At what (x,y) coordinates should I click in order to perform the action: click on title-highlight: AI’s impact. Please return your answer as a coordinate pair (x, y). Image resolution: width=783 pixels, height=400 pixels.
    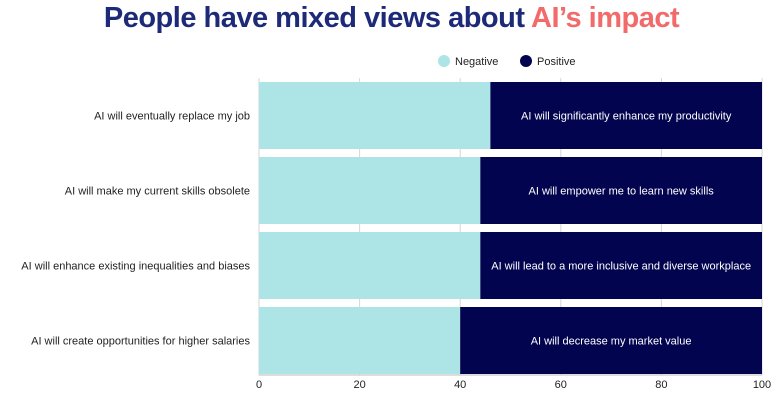
    Looking at the image, I should click on (605, 18).